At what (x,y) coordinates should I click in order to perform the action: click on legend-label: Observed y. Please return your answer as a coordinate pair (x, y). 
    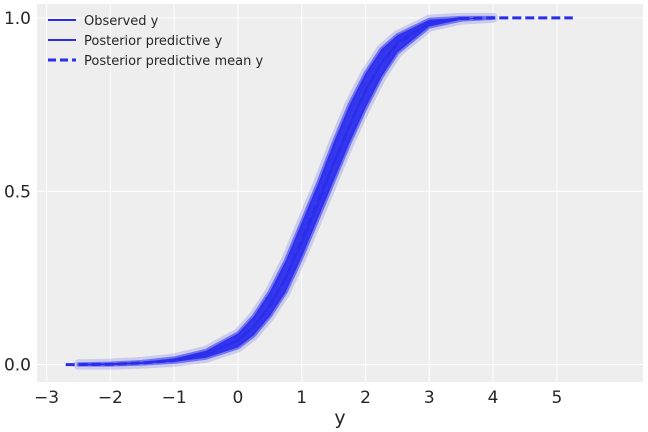
    Looking at the image, I should click on (121, 21).